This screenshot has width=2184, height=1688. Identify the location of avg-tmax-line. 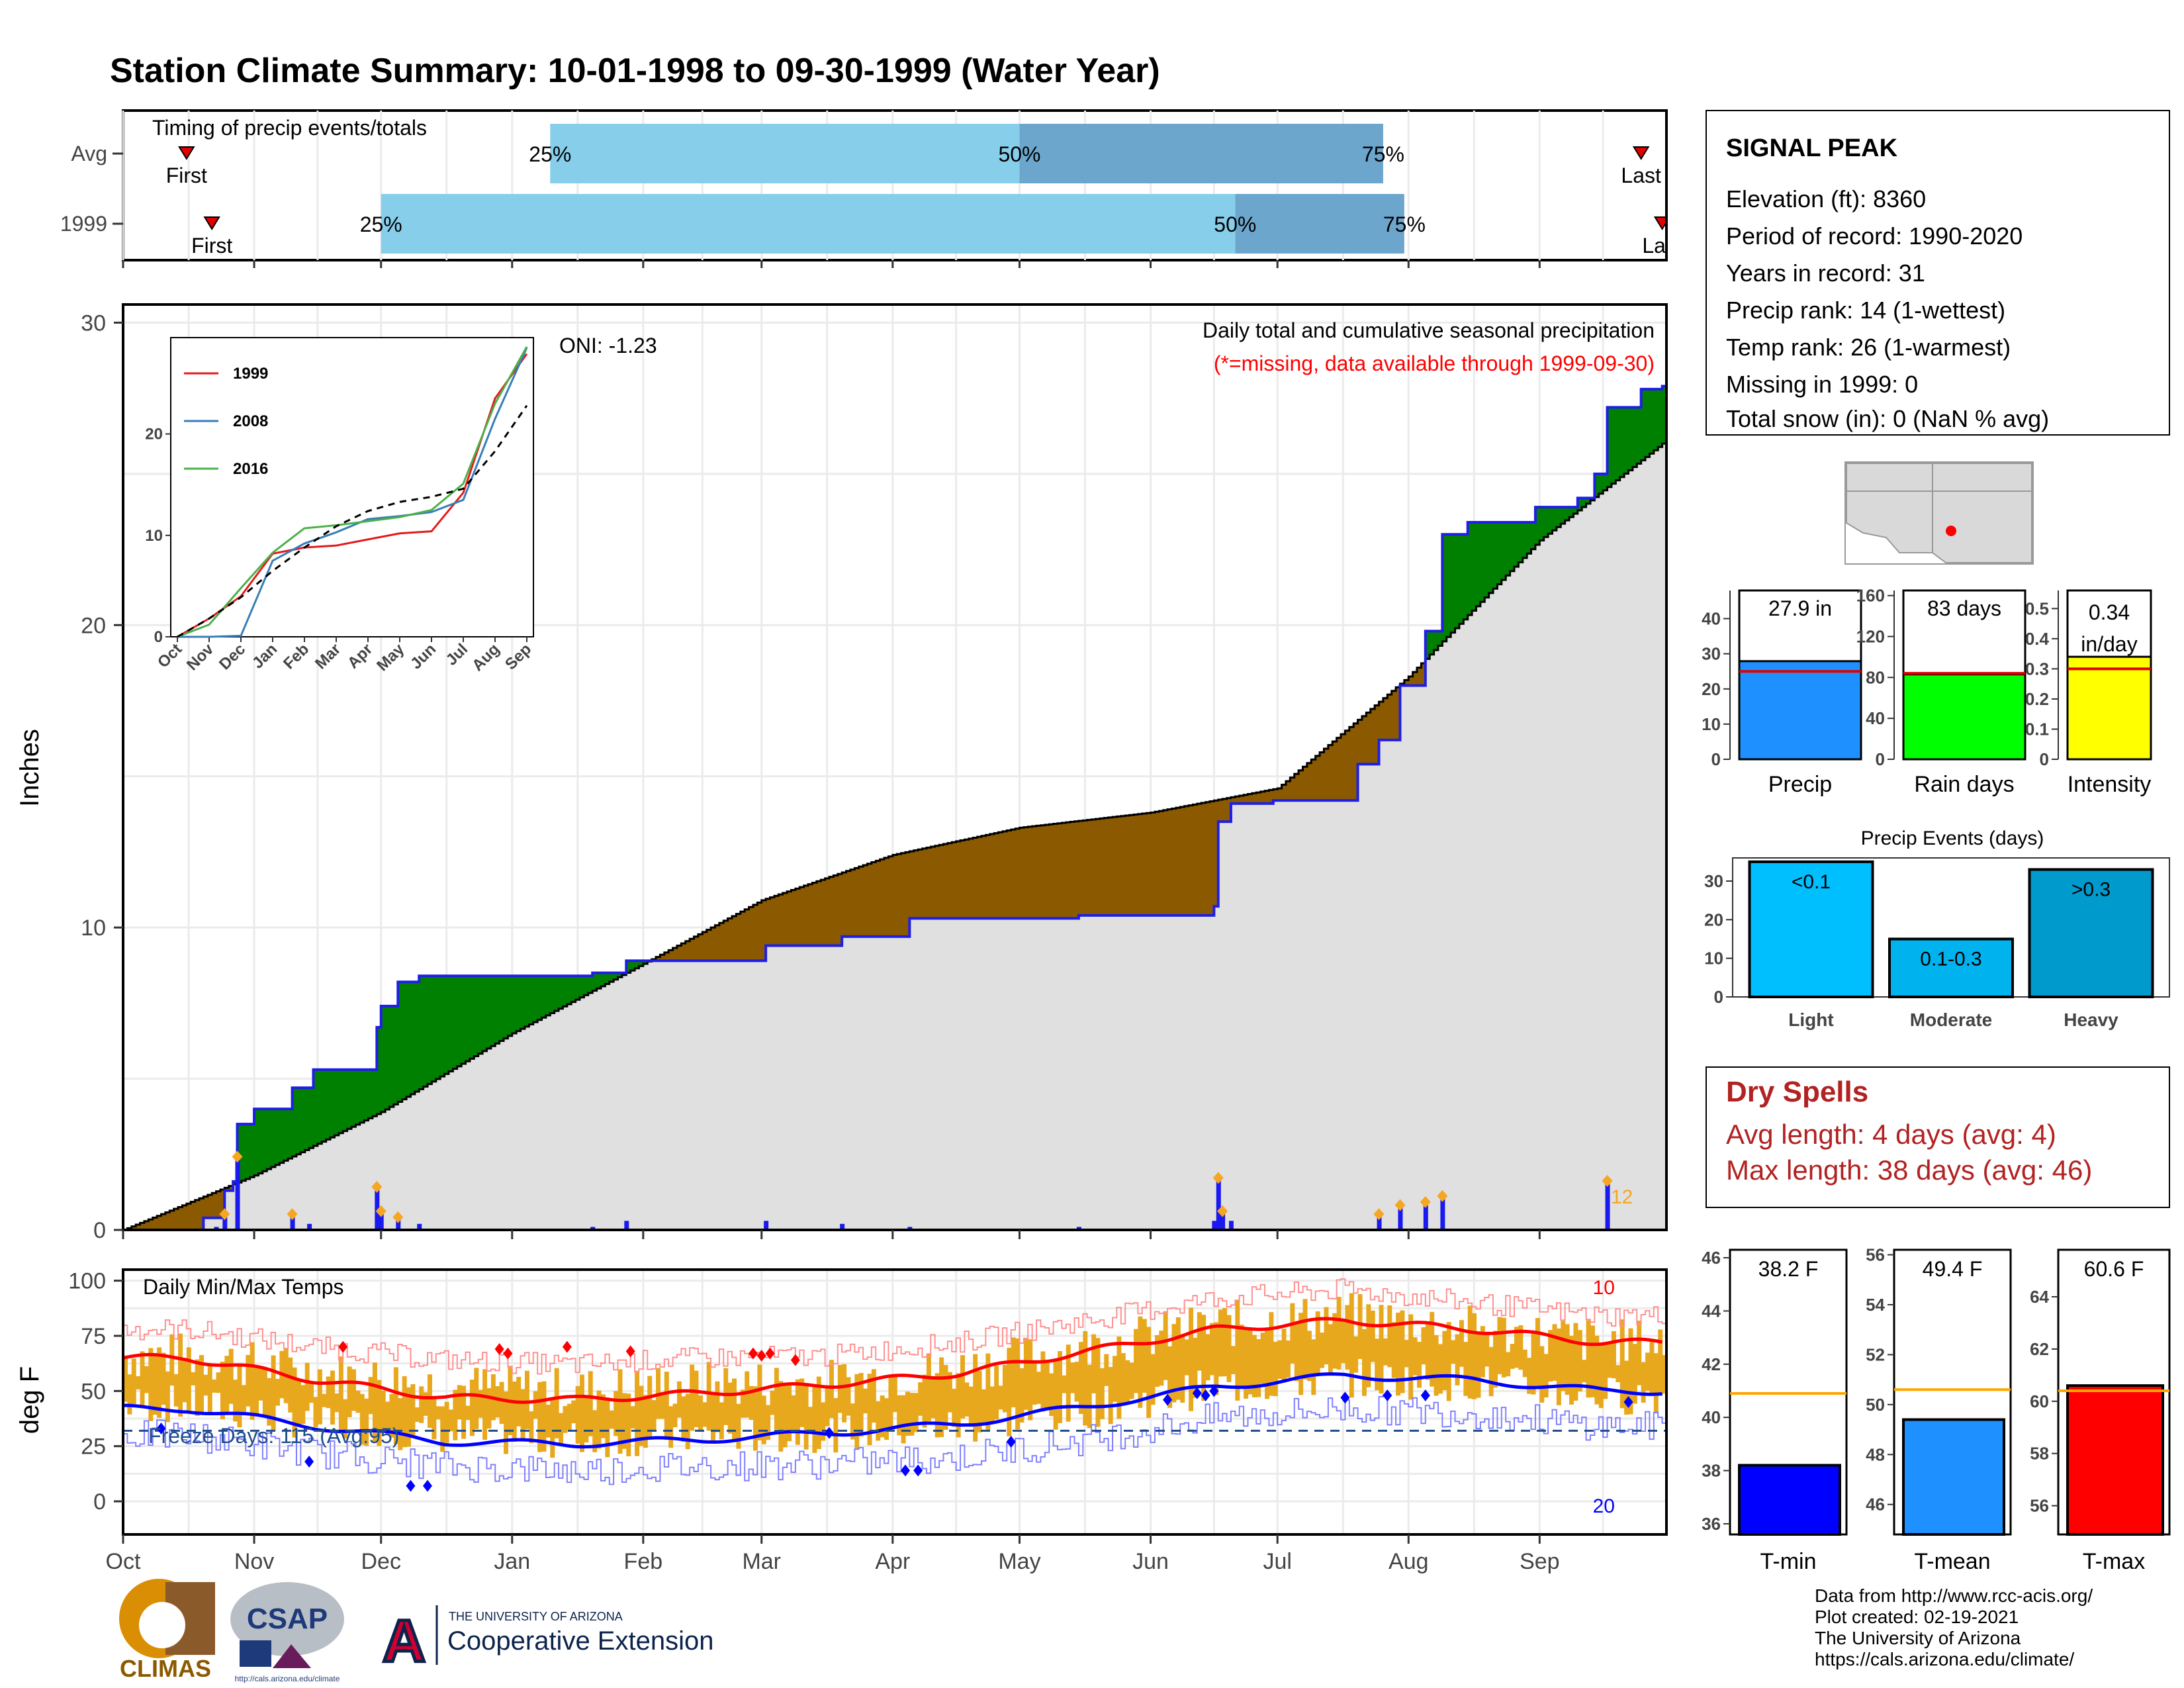
(893, 1360).